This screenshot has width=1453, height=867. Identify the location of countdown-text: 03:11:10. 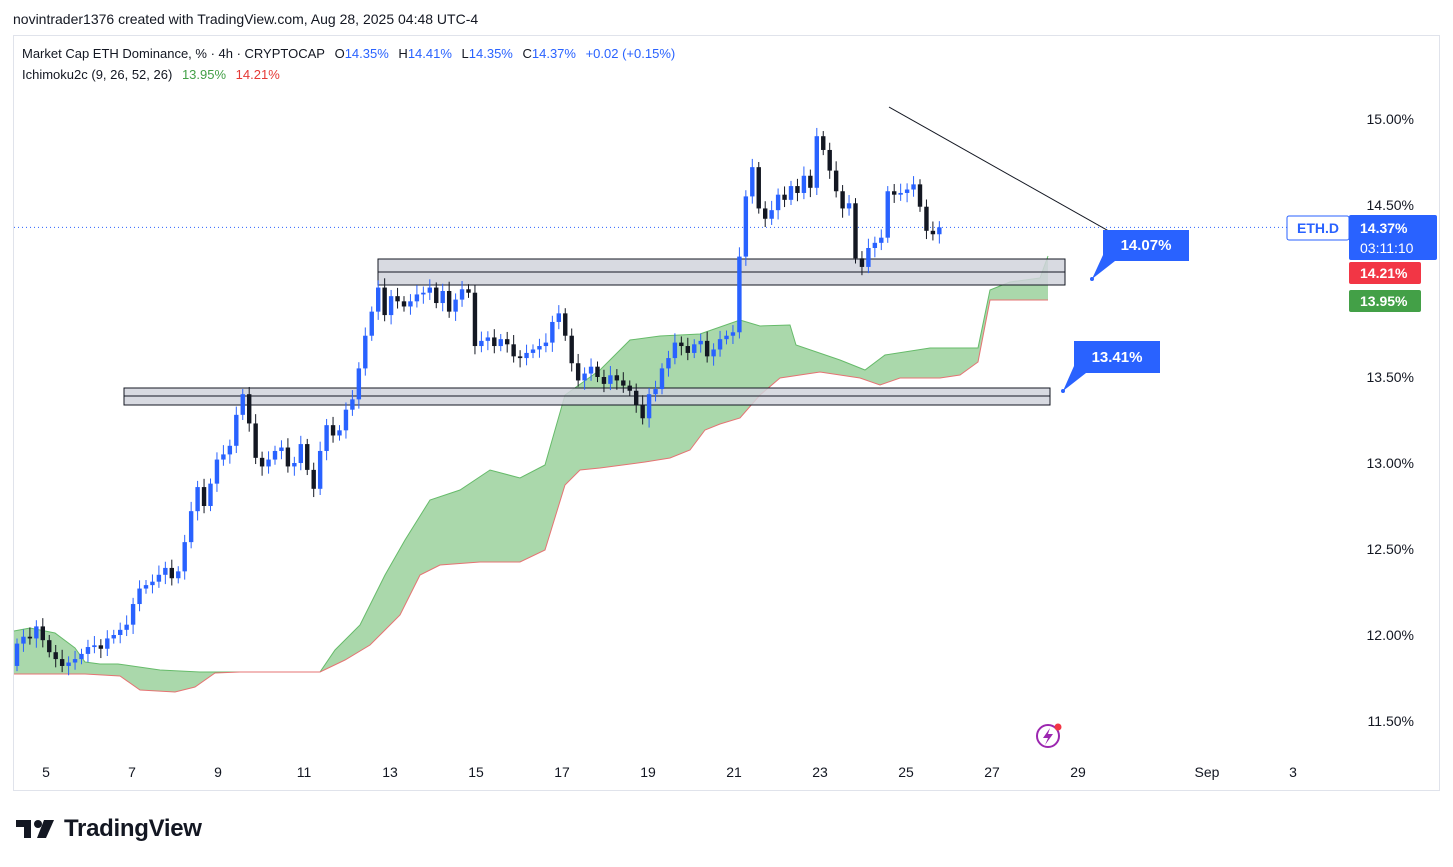
(1387, 248).